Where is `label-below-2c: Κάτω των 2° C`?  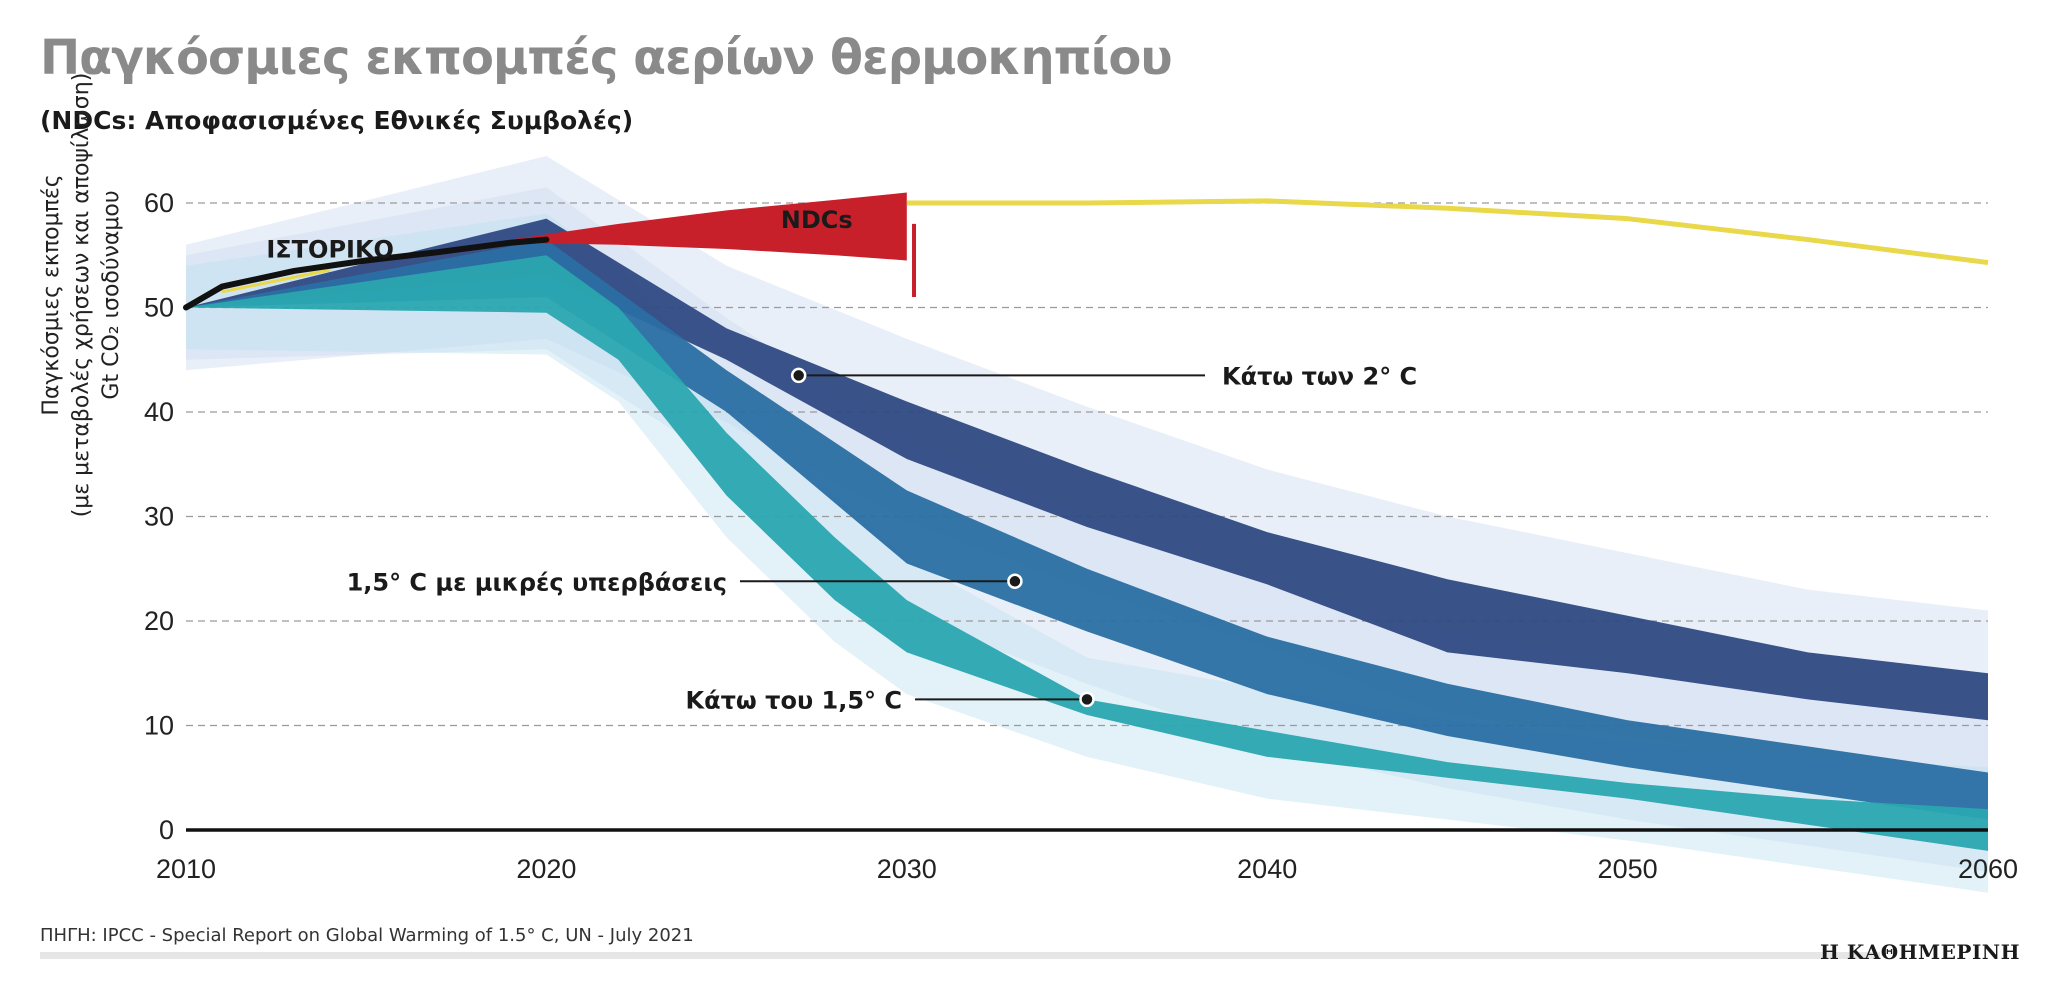
label-below-2c: Κάτω των 2° C is located at coordinates (1319, 376).